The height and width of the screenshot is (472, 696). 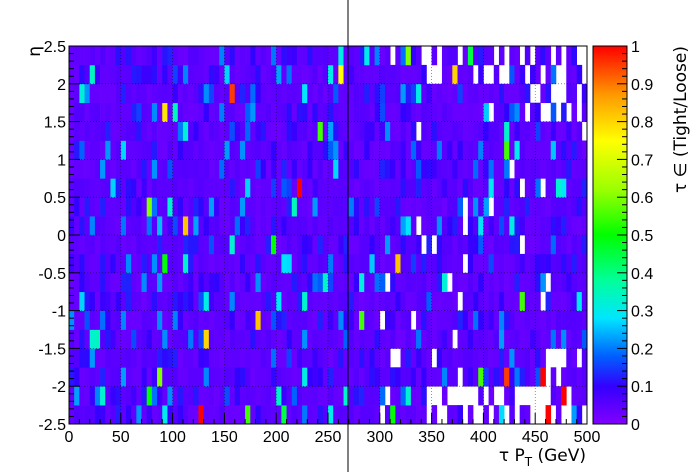 What do you see at coordinates (35, 51) in the screenshot?
I see `y-axis-title: η` at bounding box center [35, 51].